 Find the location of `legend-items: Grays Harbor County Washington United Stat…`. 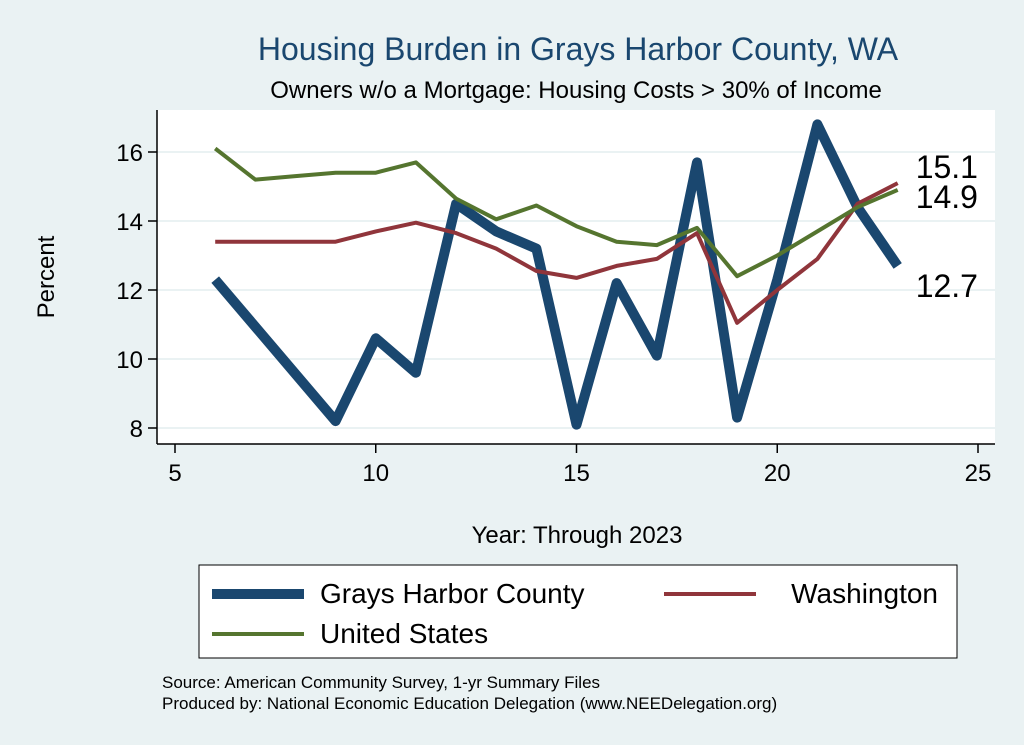

legend-items: Grays Harbor County Washington United Stat… is located at coordinates (575, 613).